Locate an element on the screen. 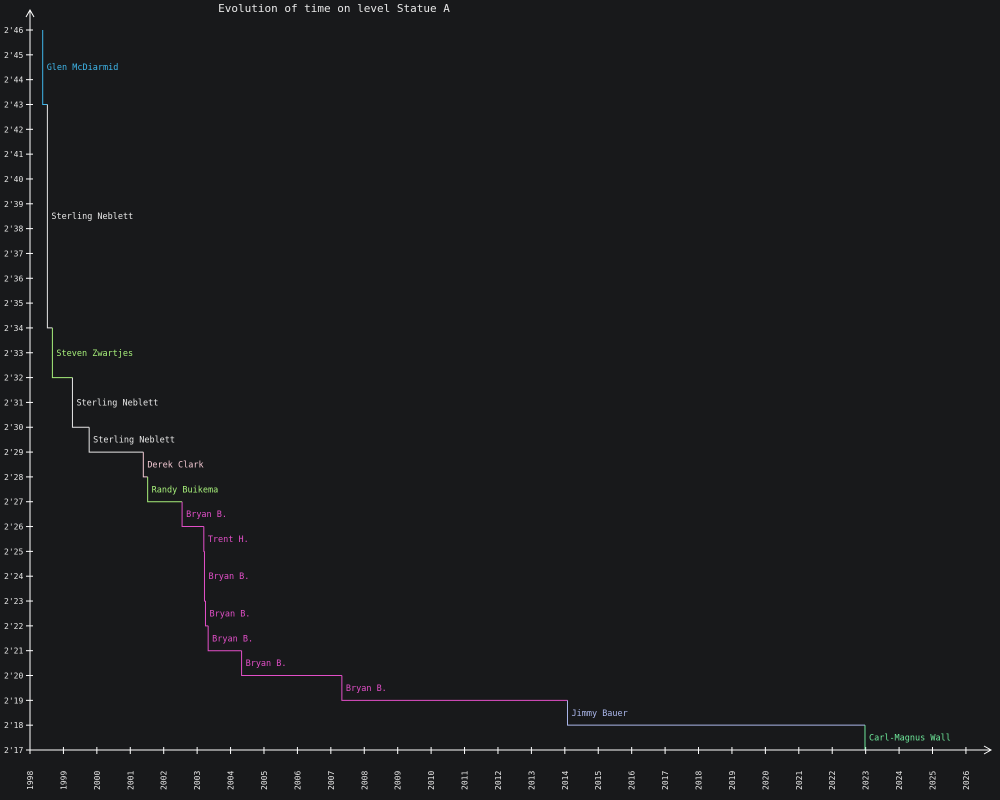 The height and width of the screenshot is (800, 1000). y-axis-arrow-icon is located at coordinates (30, 13).